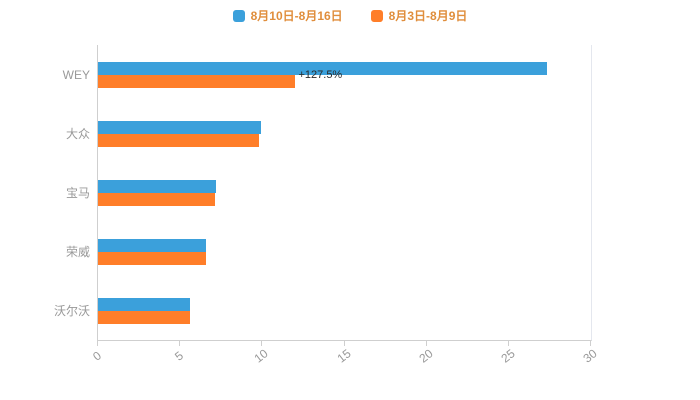 The width and height of the screenshot is (700, 400). What do you see at coordinates (197, 81) in the screenshot?
I see `bar-series-1-WEY` at bounding box center [197, 81].